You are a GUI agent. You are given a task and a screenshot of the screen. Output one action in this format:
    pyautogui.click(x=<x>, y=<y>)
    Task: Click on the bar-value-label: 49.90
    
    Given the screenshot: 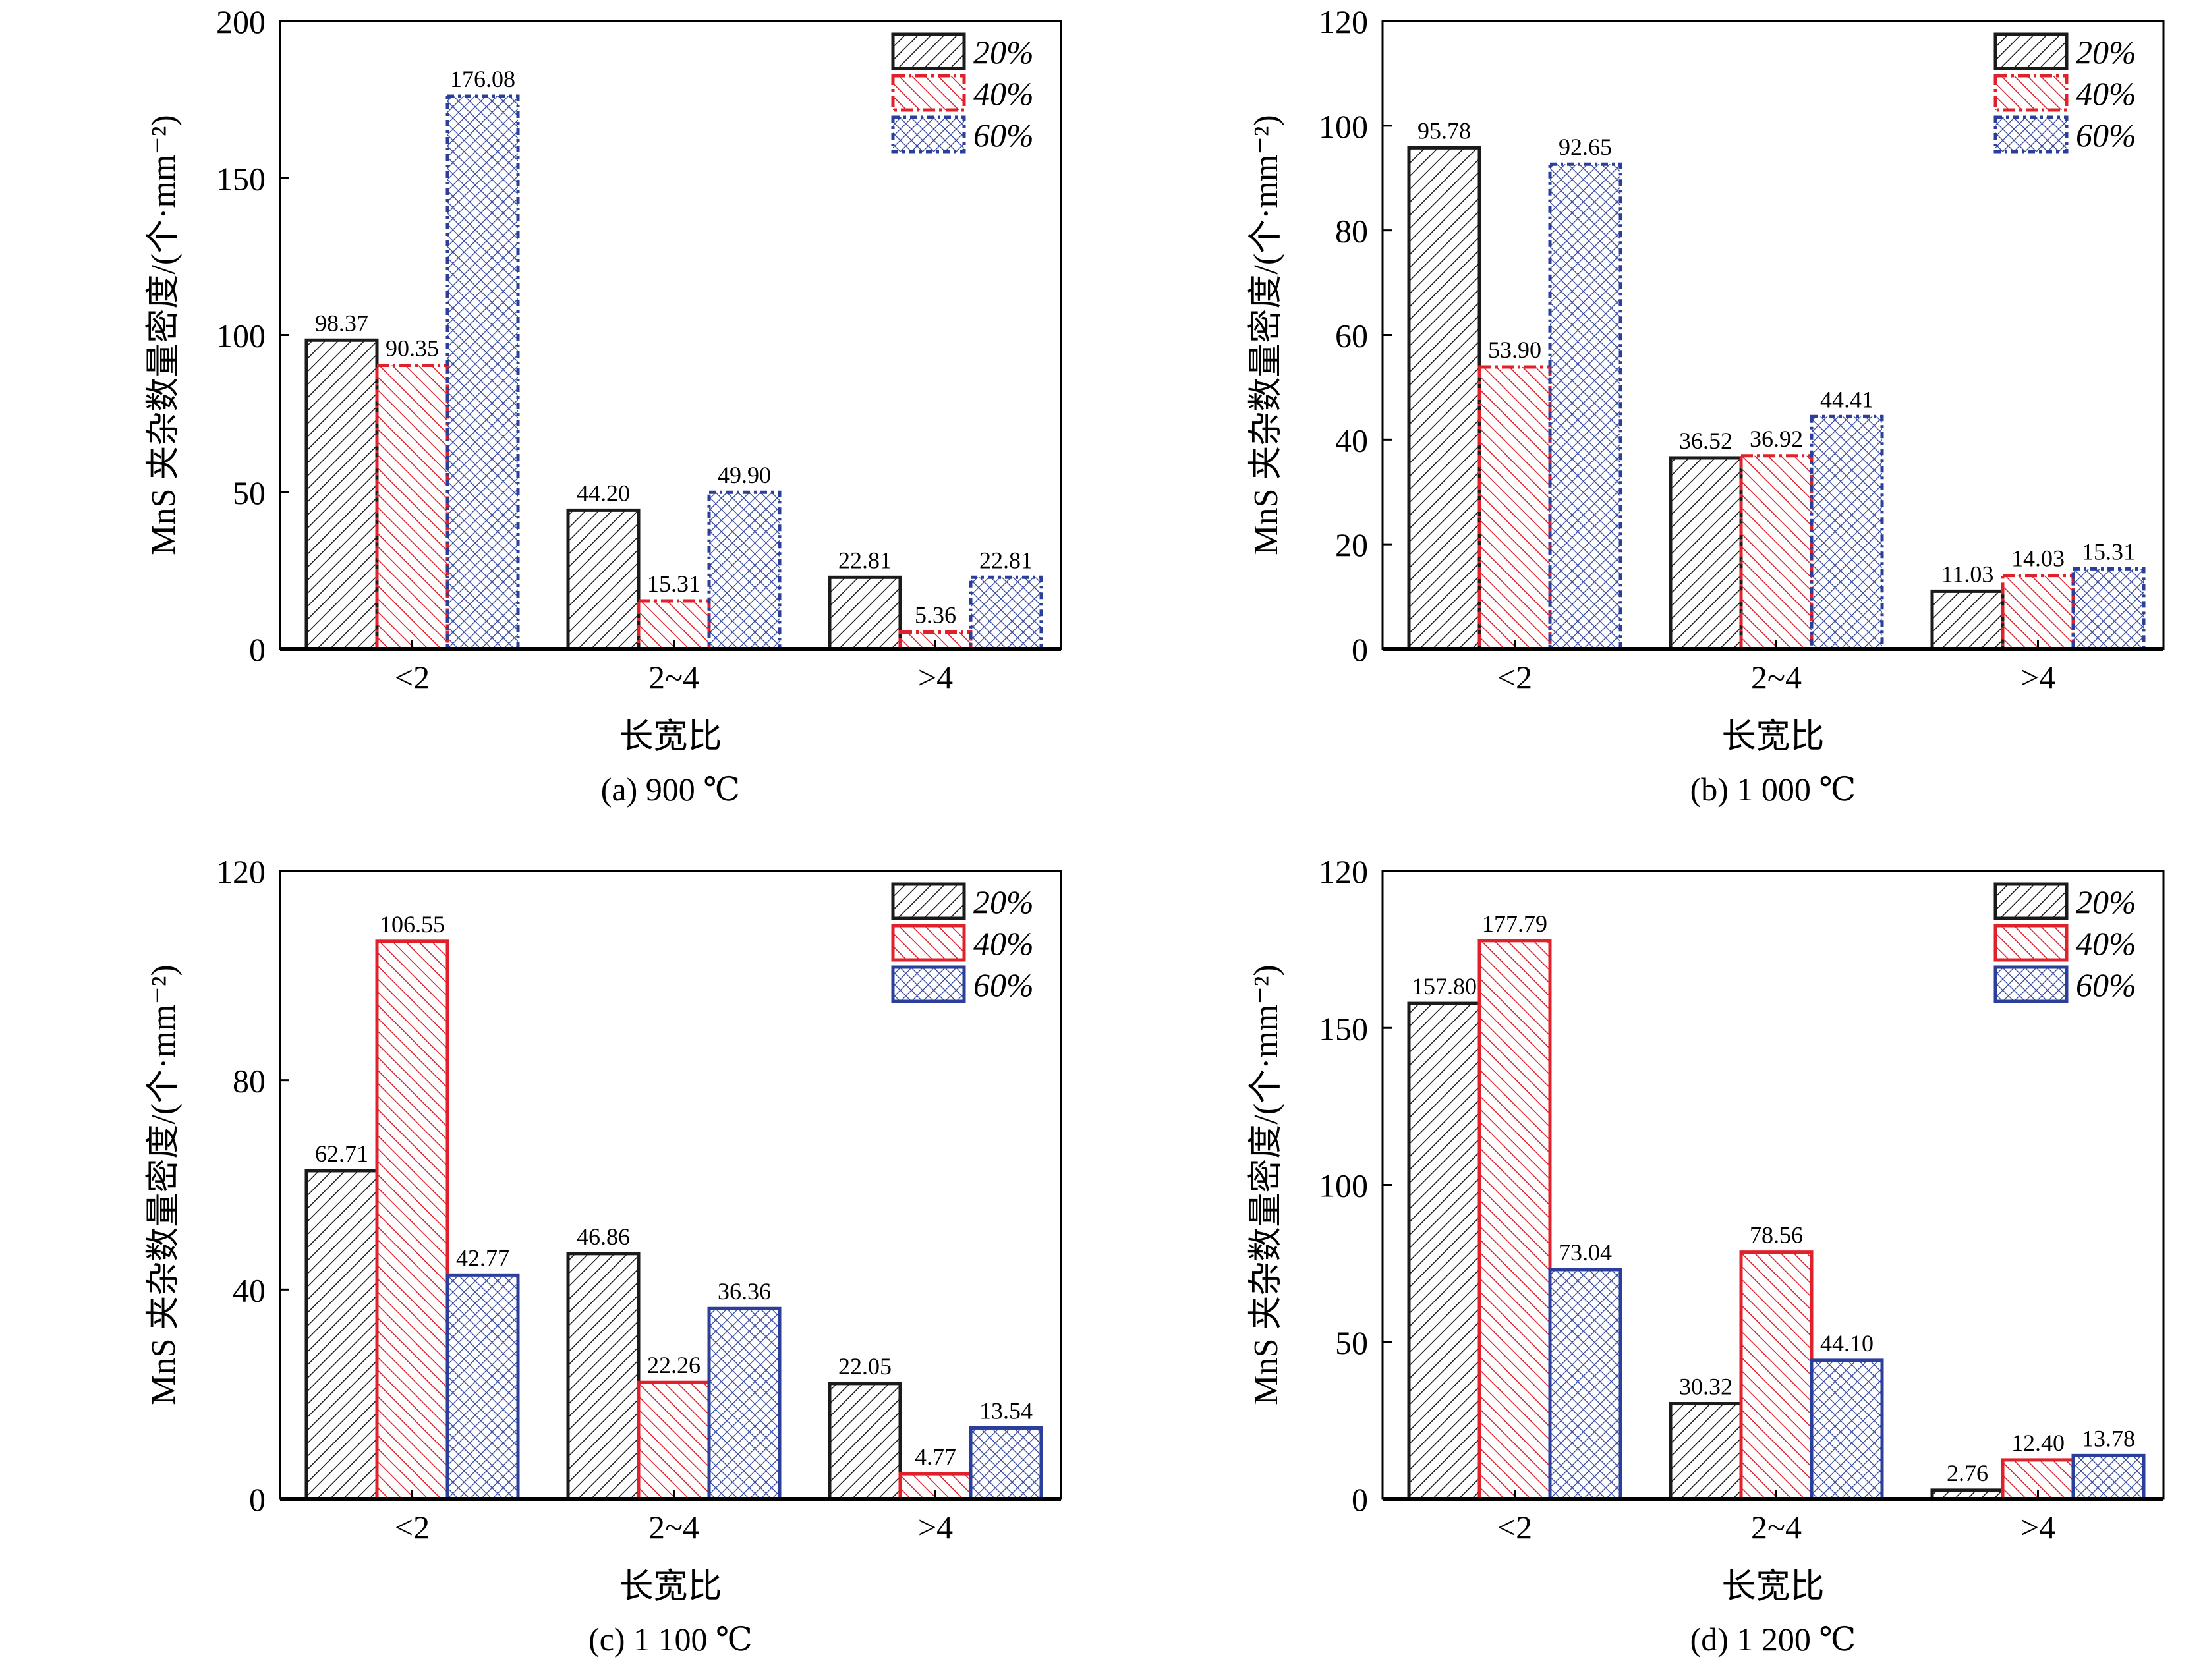 What is the action you would take?
    pyautogui.click(x=744, y=475)
    